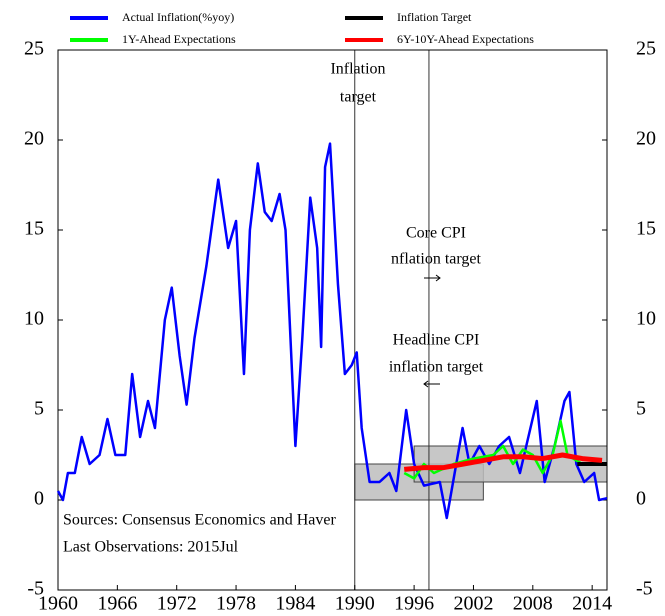 This screenshot has width=665, height=616. What do you see at coordinates (236, 604) in the screenshot?
I see `x-tick-label: 1978` at bounding box center [236, 604].